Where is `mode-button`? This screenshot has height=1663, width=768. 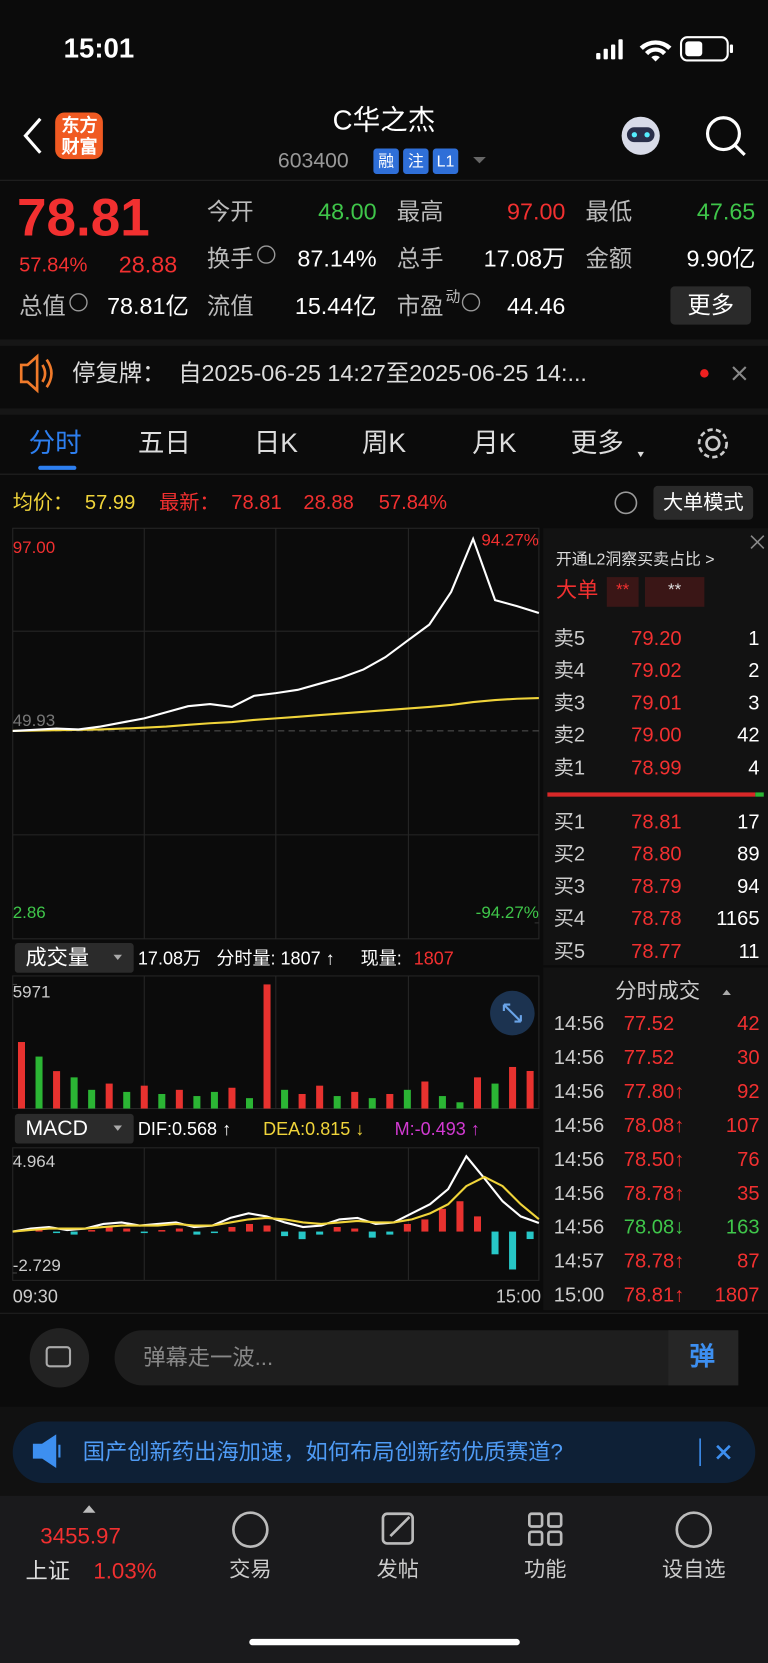 mode-button is located at coordinates (703, 502).